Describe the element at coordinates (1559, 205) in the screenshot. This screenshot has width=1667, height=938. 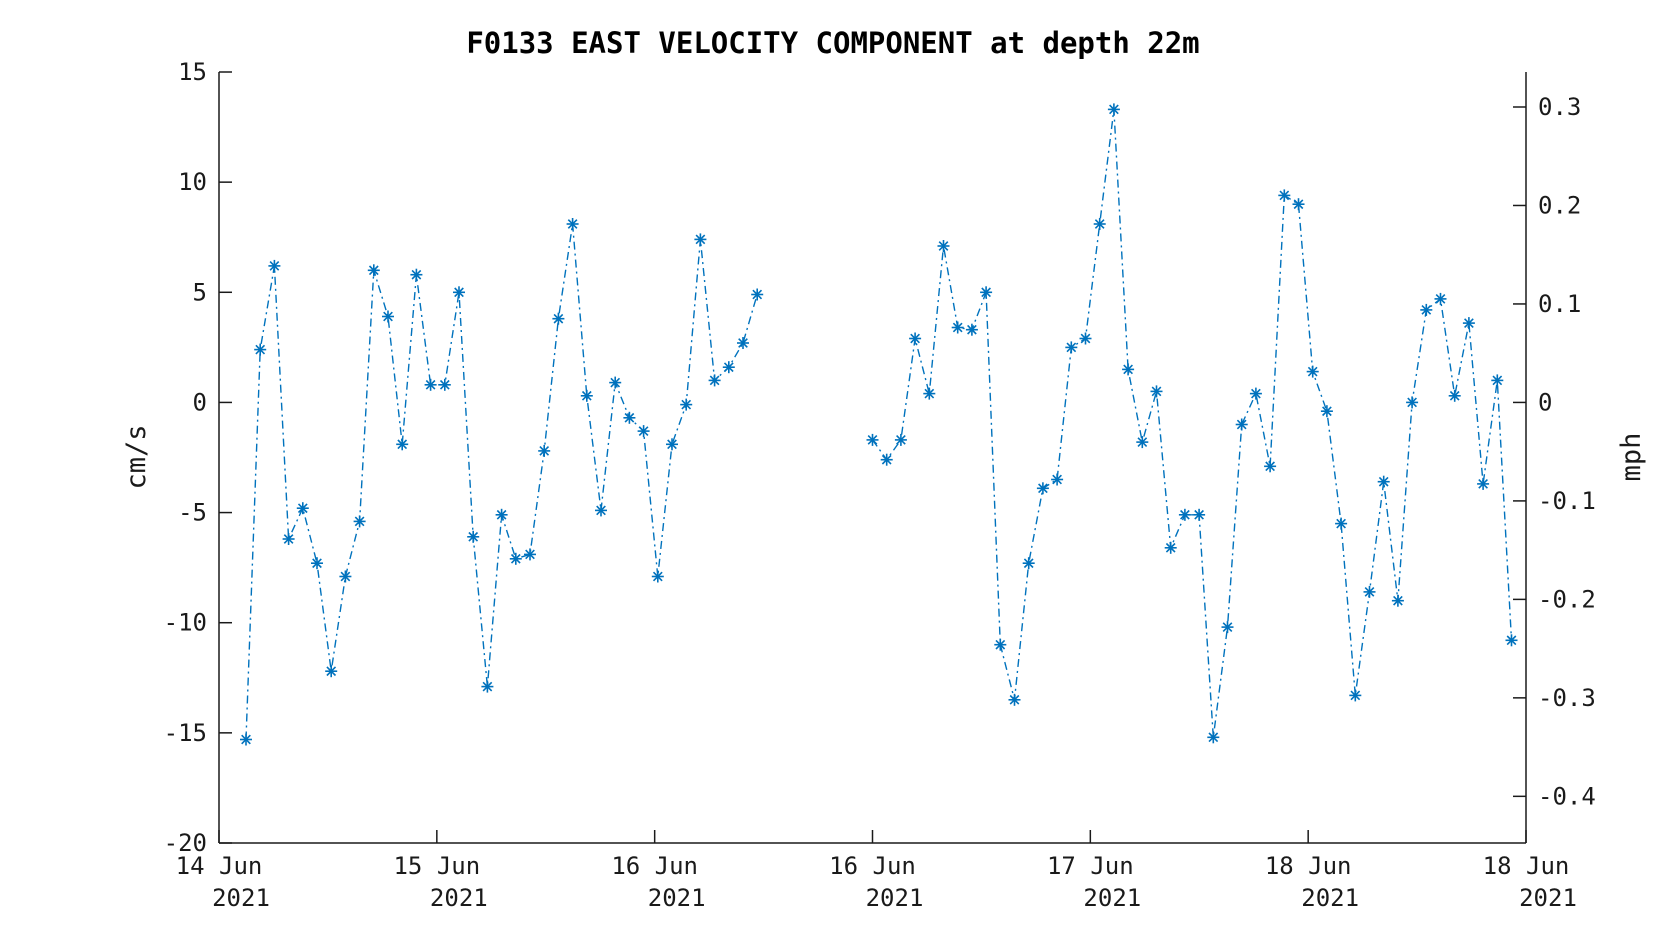
I see `y2-tick-label: 0.2` at that location.